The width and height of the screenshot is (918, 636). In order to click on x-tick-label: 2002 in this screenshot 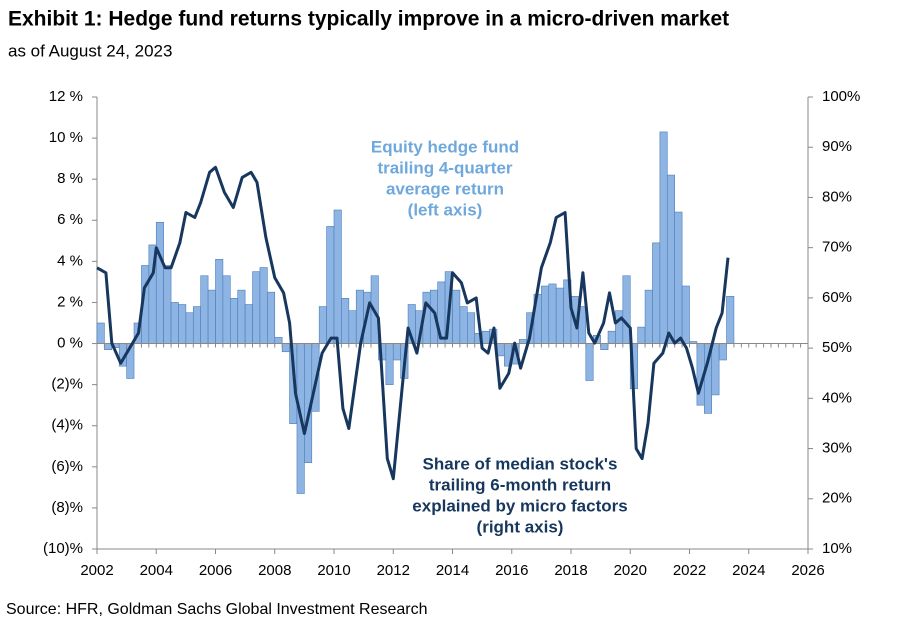, I will do `click(96, 570)`.